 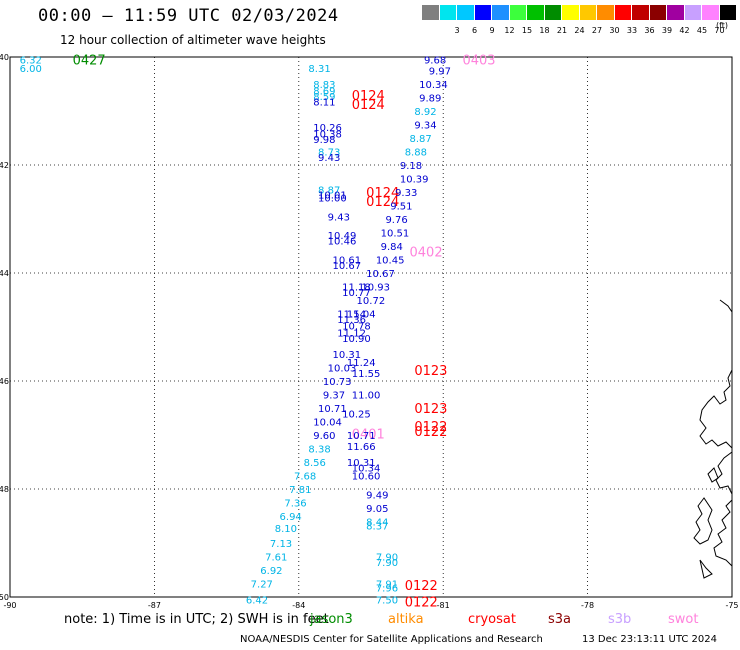 I want to click on pass-time-label: 0401, so click(x=368, y=434).